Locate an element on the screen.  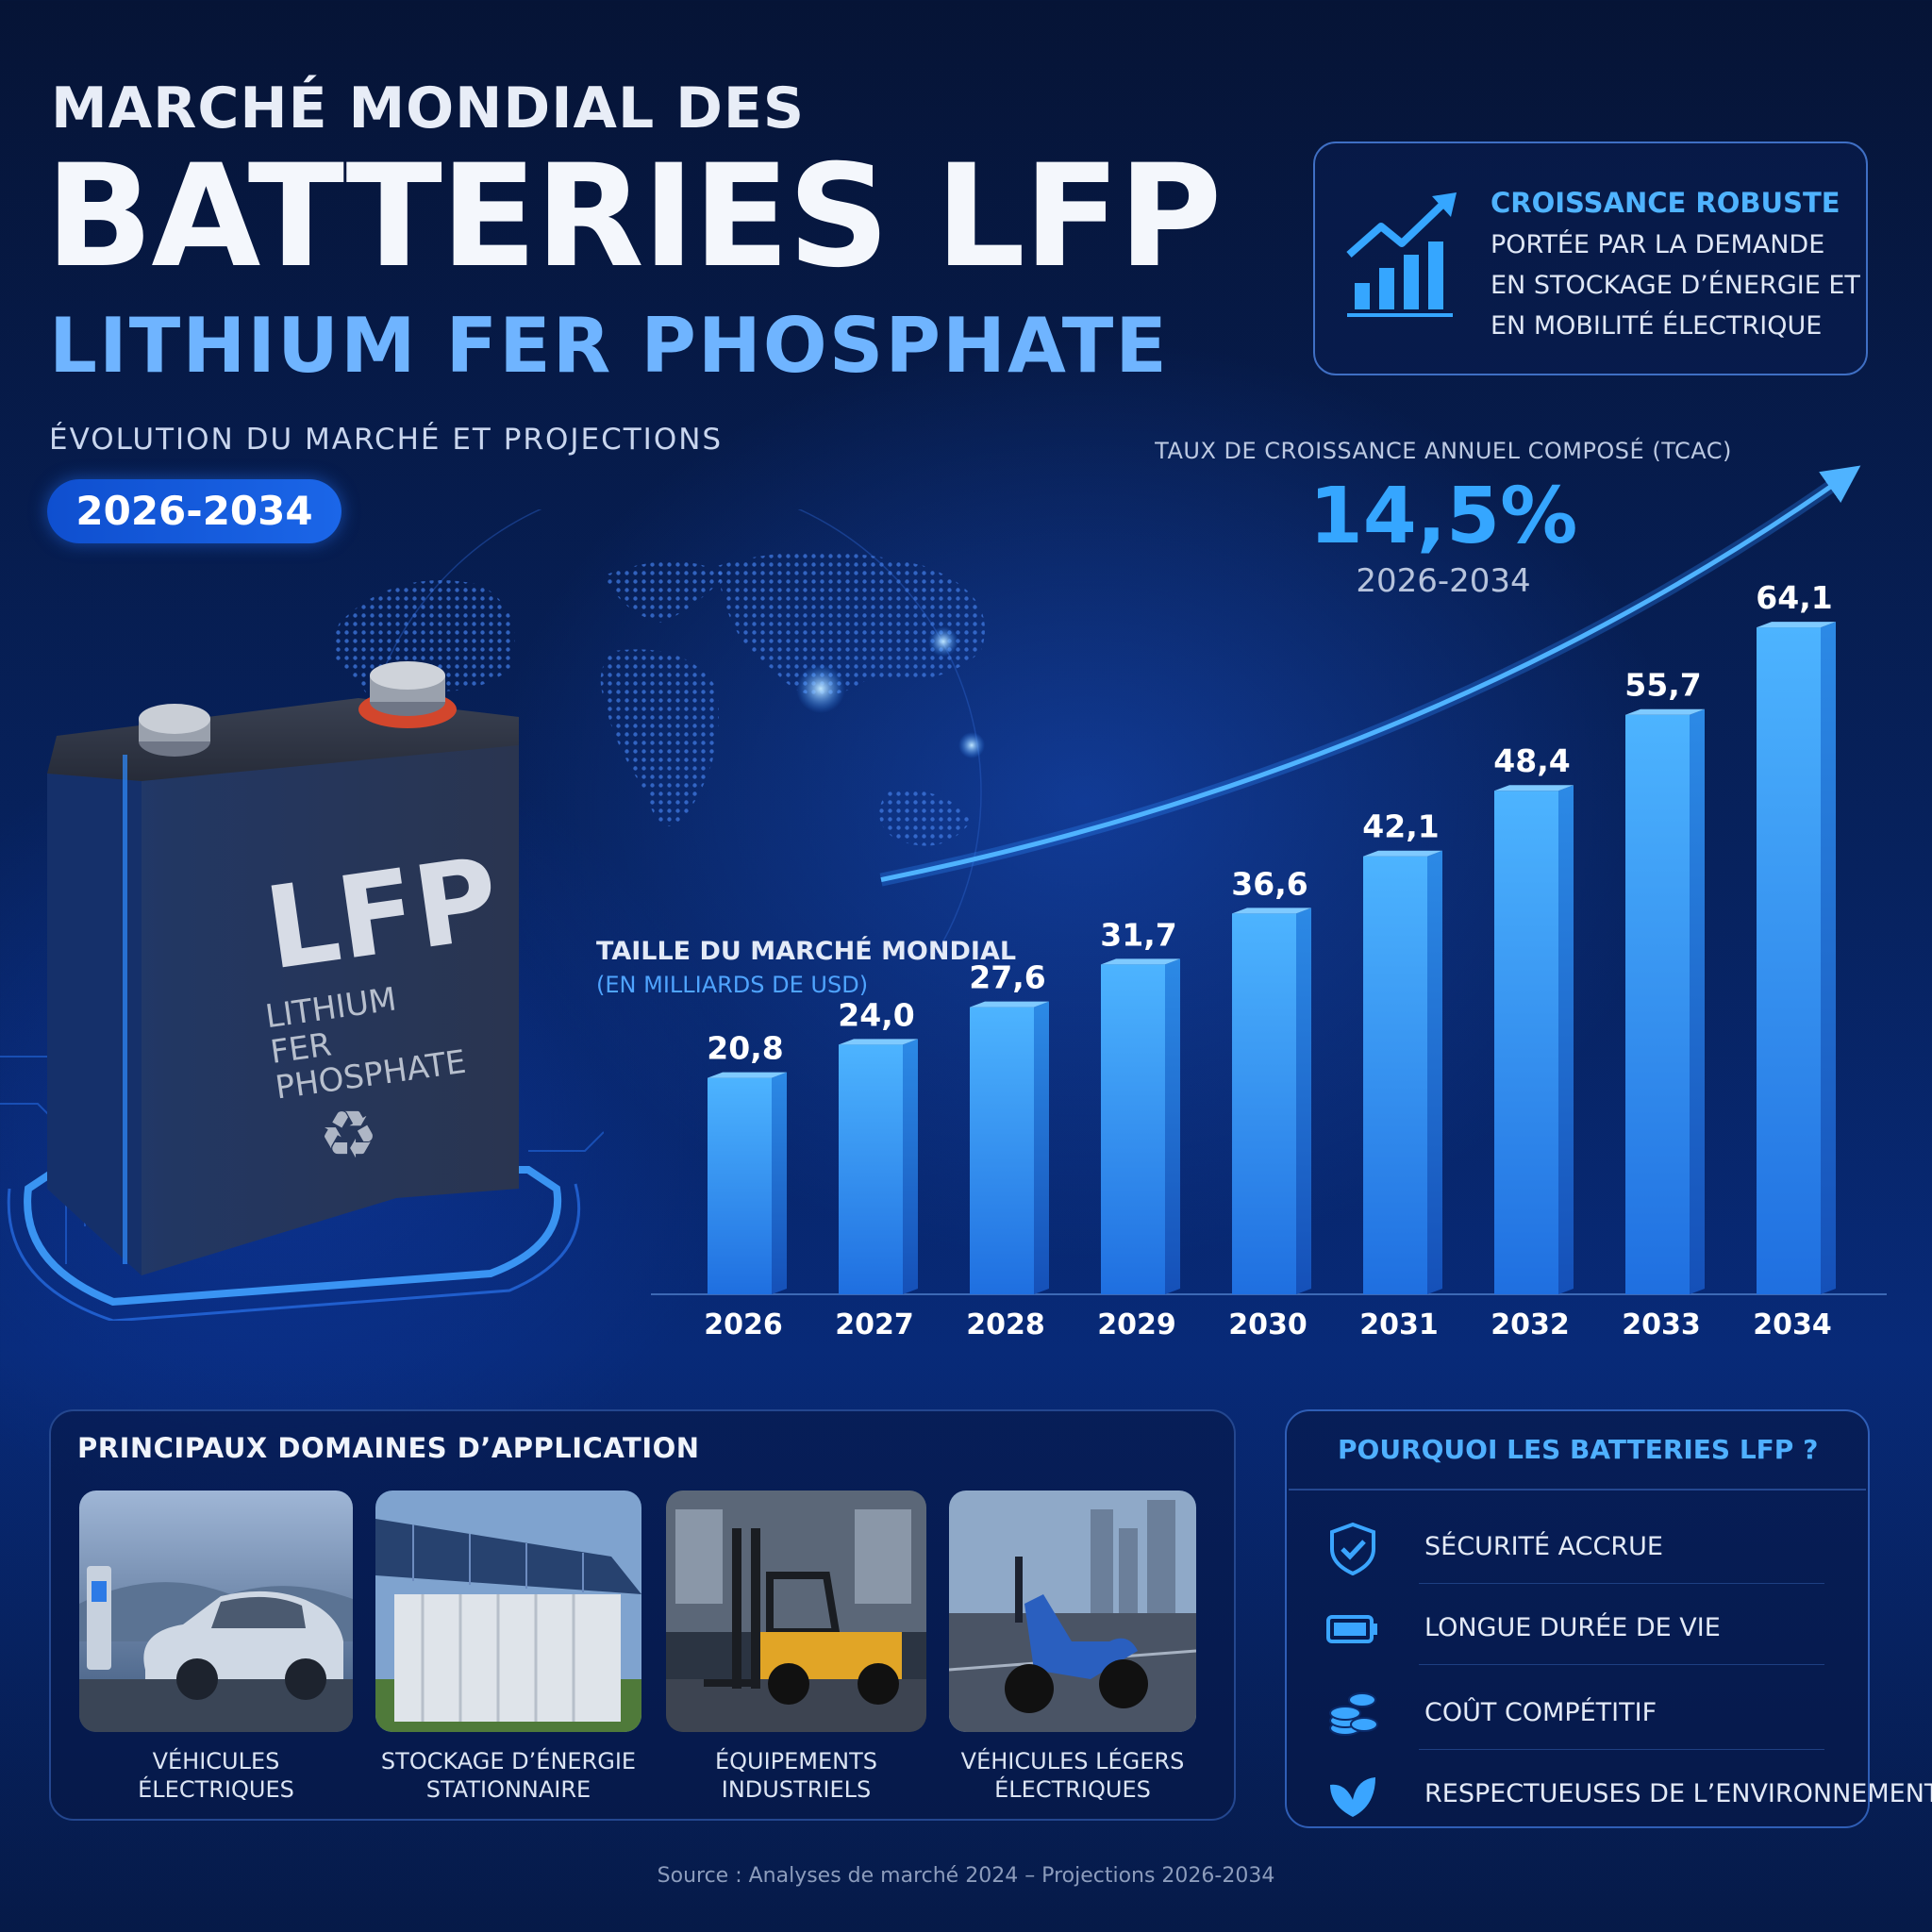
growth-title: CROISSANCE ROBUSTE is located at coordinates (1665, 203).